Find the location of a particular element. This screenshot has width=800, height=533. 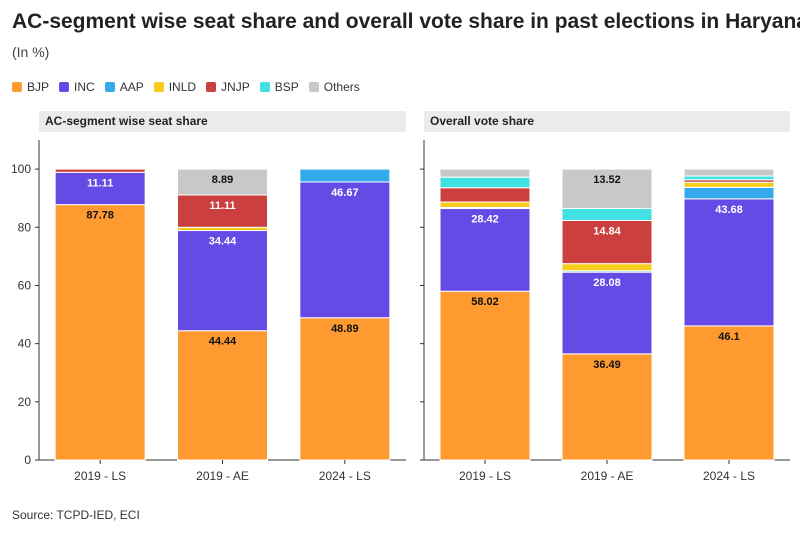

vote-data-label: 46.1 is located at coordinates (728, 337).